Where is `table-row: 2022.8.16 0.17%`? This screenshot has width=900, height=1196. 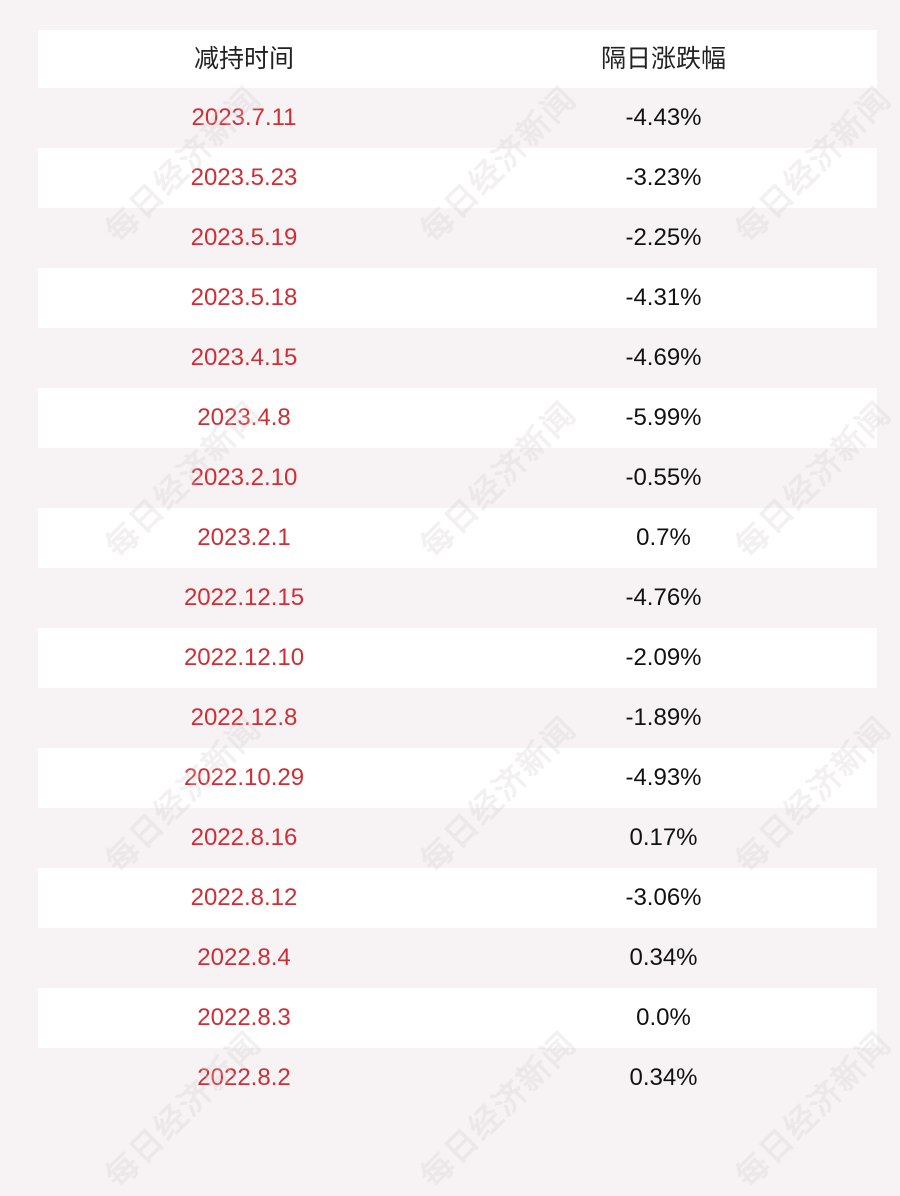
table-row: 2022.8.16 0.17% is located at coordinates (457, 838).